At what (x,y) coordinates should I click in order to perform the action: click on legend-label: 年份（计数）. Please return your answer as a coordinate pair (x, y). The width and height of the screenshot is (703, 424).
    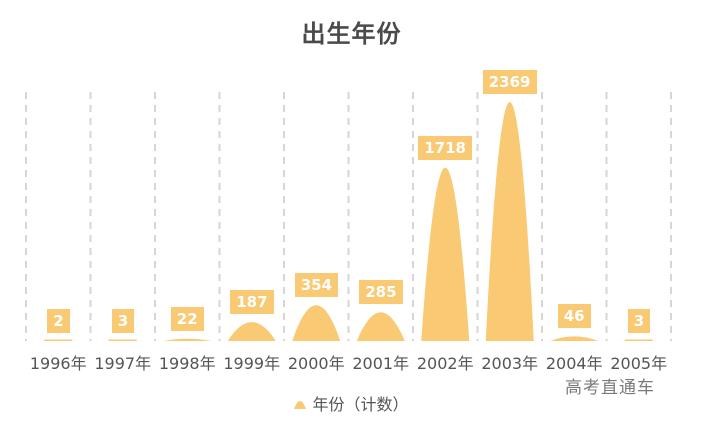
    Looking at the image, I should click on (360, 404).